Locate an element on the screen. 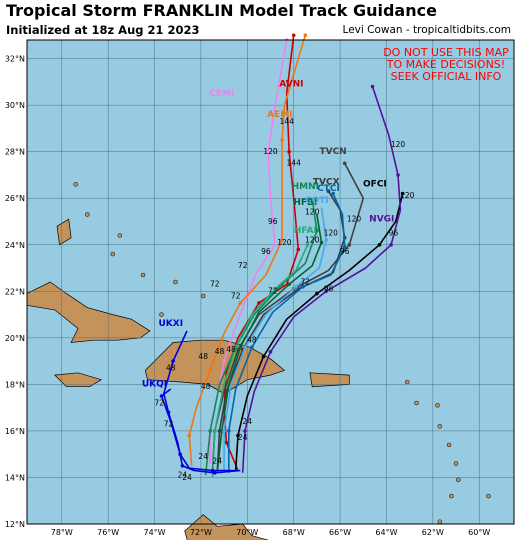  model-label-ofci: OFCI is located at coordinates (375, 185).